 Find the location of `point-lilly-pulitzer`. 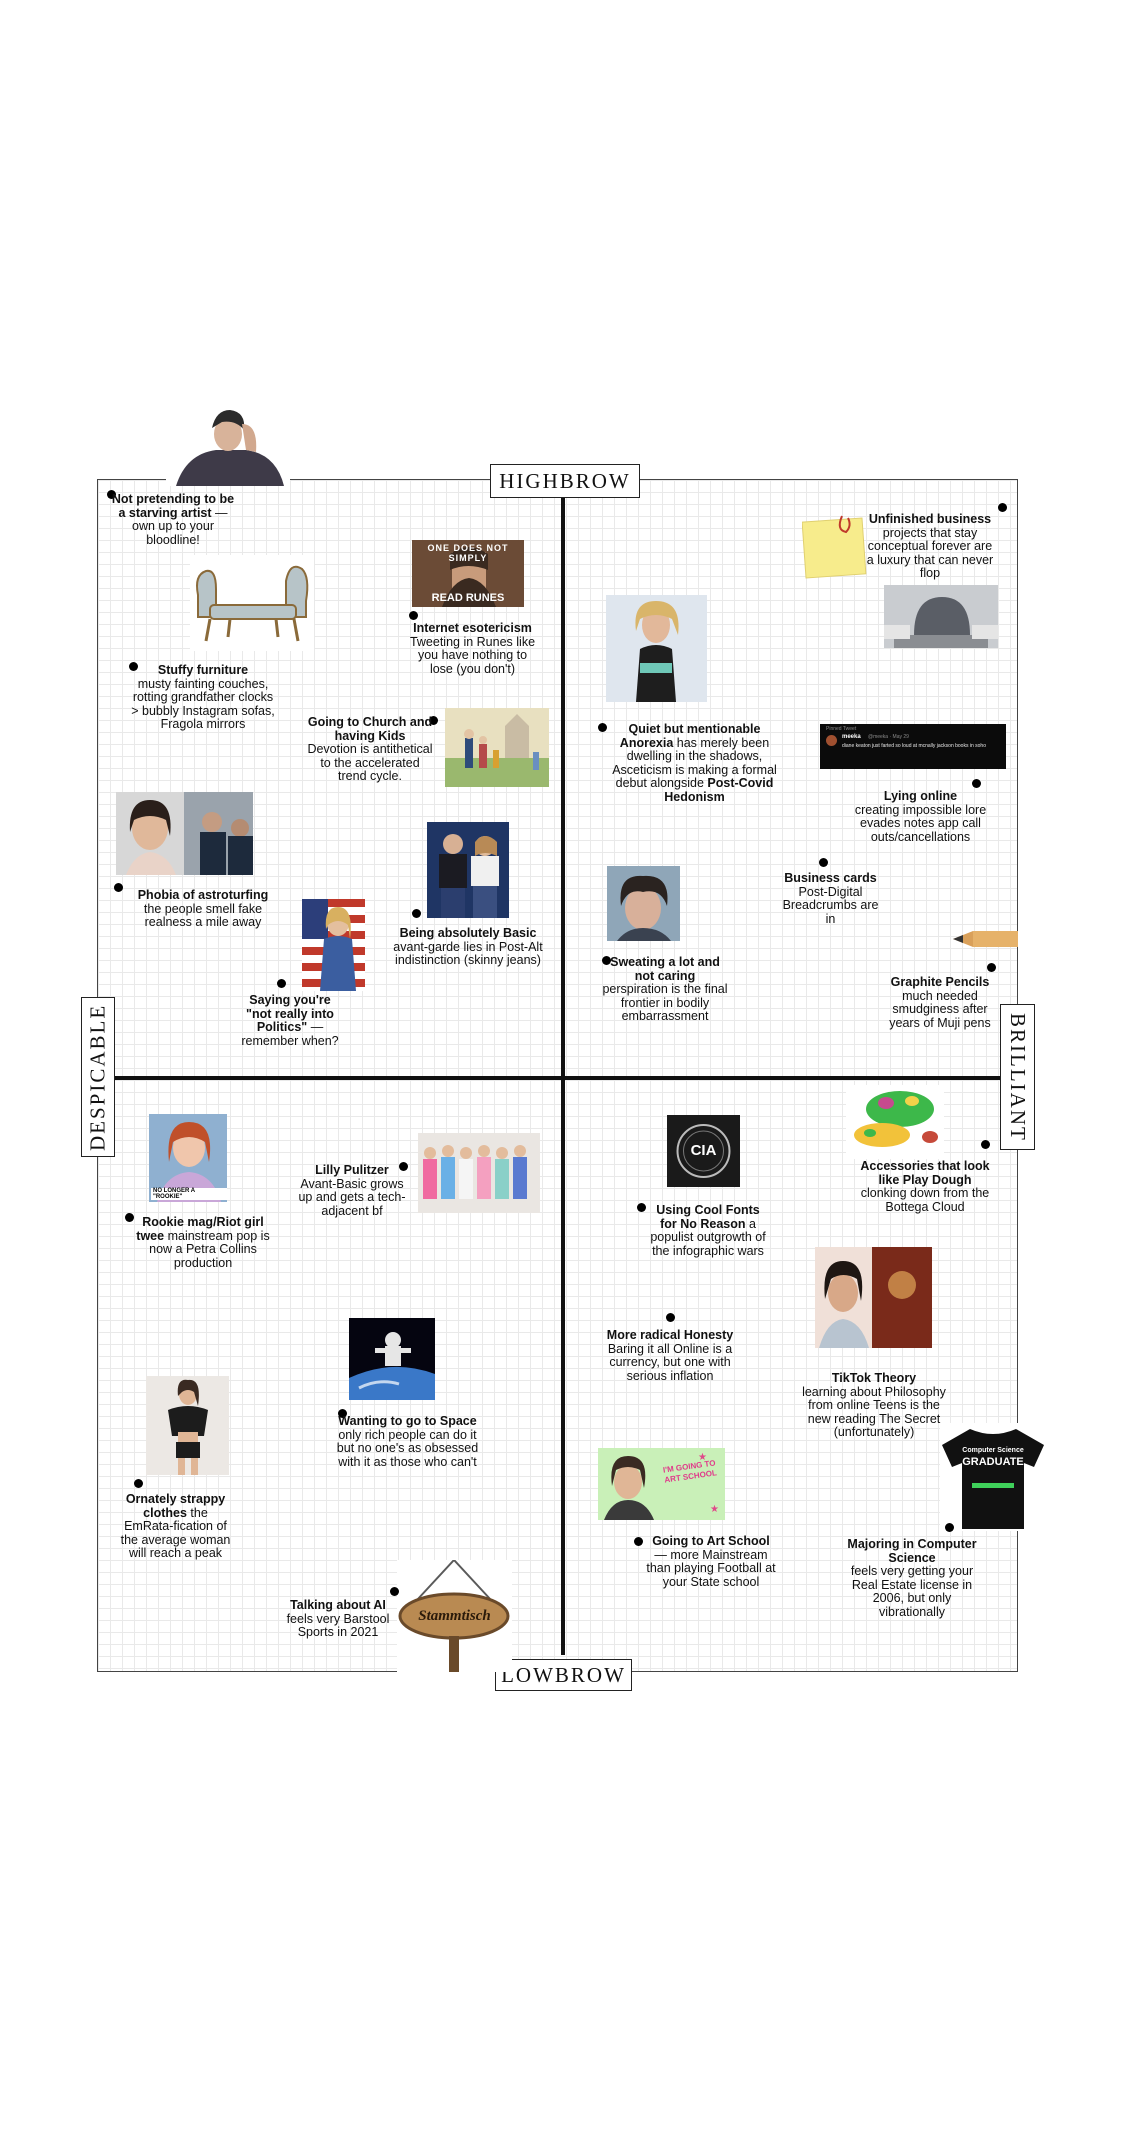

point-lilly-pulitzer is located at coordinates (403, 1166).